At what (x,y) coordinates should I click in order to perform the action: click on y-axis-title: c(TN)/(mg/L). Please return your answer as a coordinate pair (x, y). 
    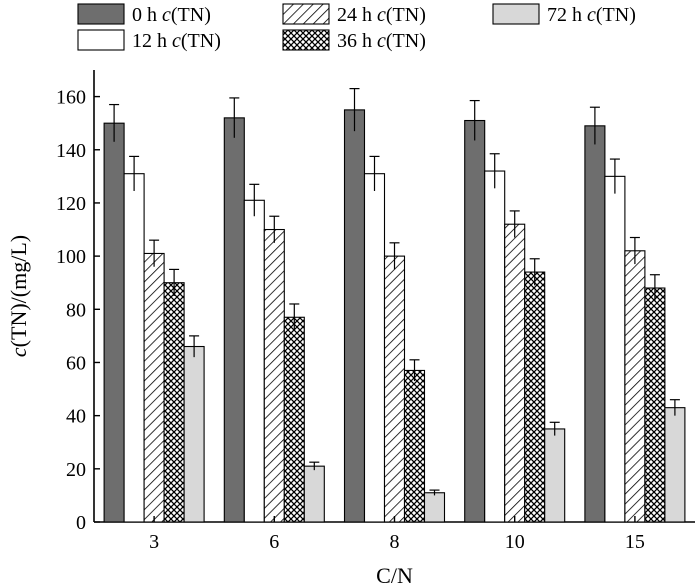
    Looking at the image, I should click on (18, 296).